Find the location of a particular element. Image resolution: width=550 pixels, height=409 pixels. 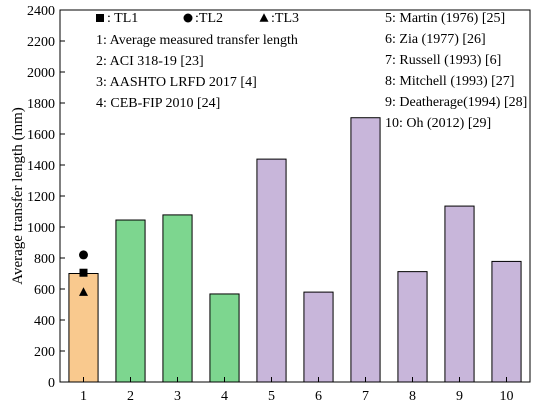

x-tick-label-7: 7 is located at coordinates (365, 396).